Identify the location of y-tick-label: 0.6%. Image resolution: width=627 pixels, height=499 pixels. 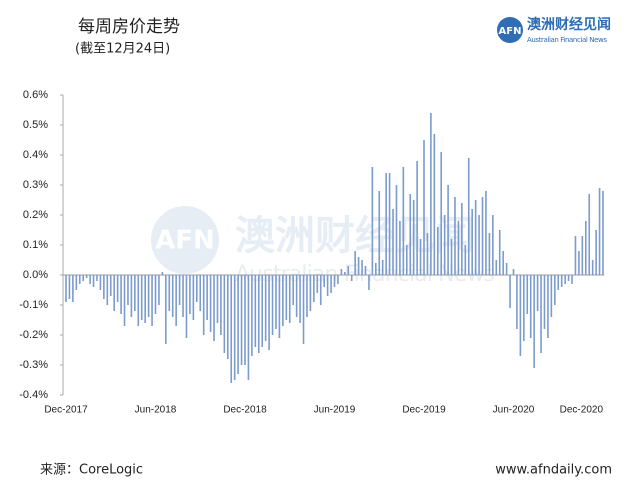
(35, 95).